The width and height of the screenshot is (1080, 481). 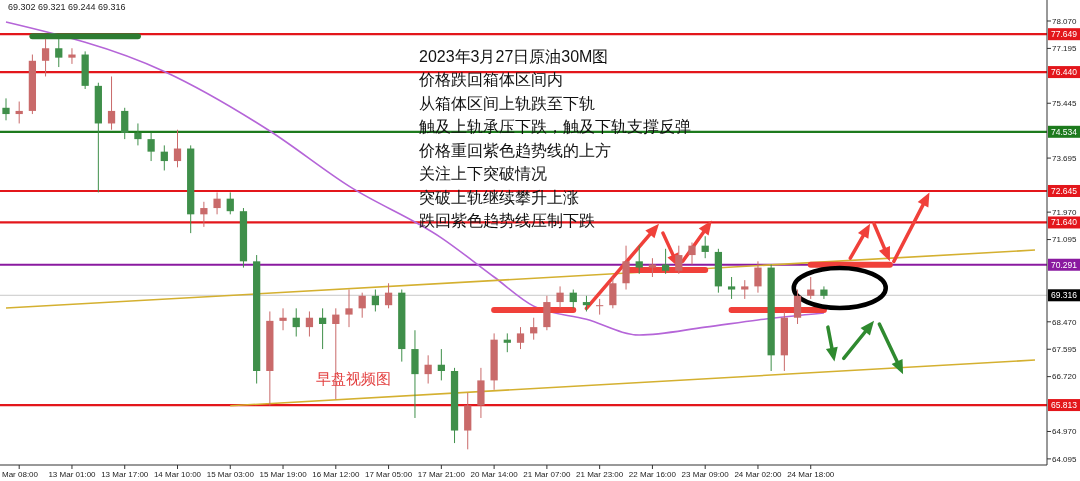 What do you see at coordinates (1065, 459) in the screenshot?
I see `y-tick-label: 64.095` at bounding box center [1065, 459].